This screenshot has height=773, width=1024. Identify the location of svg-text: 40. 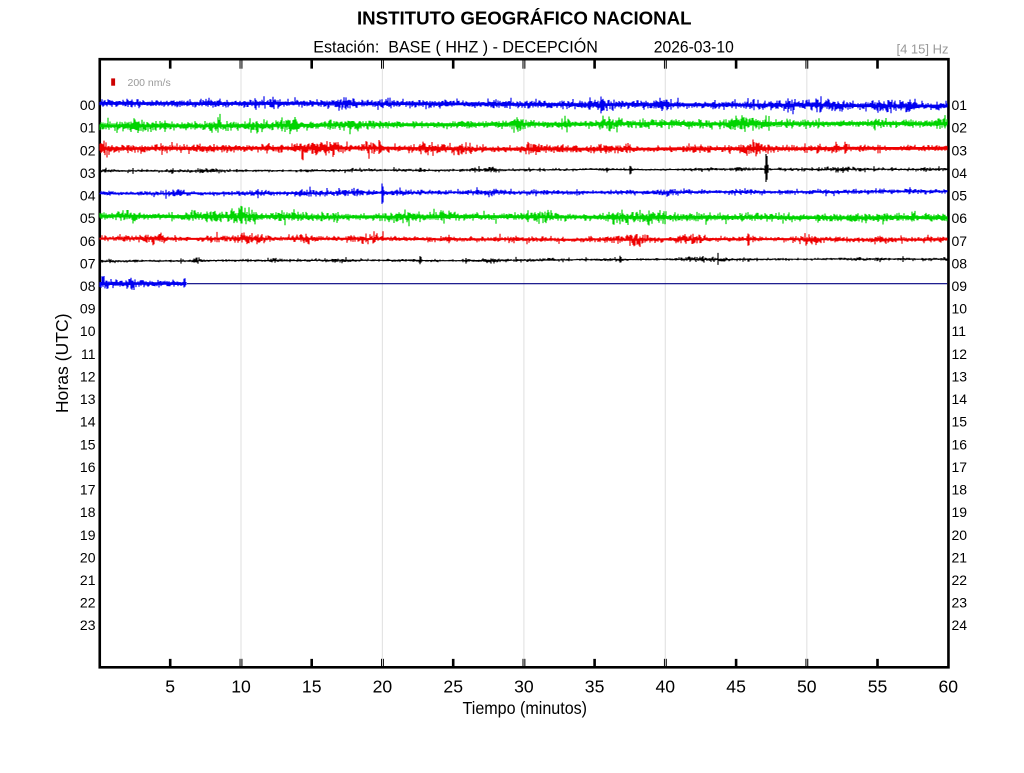
(666, 687).